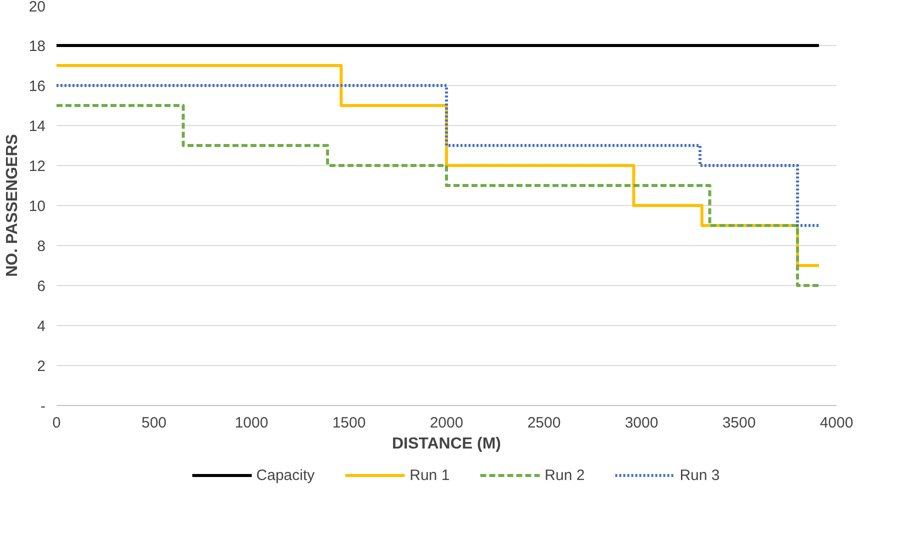 The width and height of the screenshot is (909, 537). I want to click on x-tick-label: 3000, so click(641, 423).